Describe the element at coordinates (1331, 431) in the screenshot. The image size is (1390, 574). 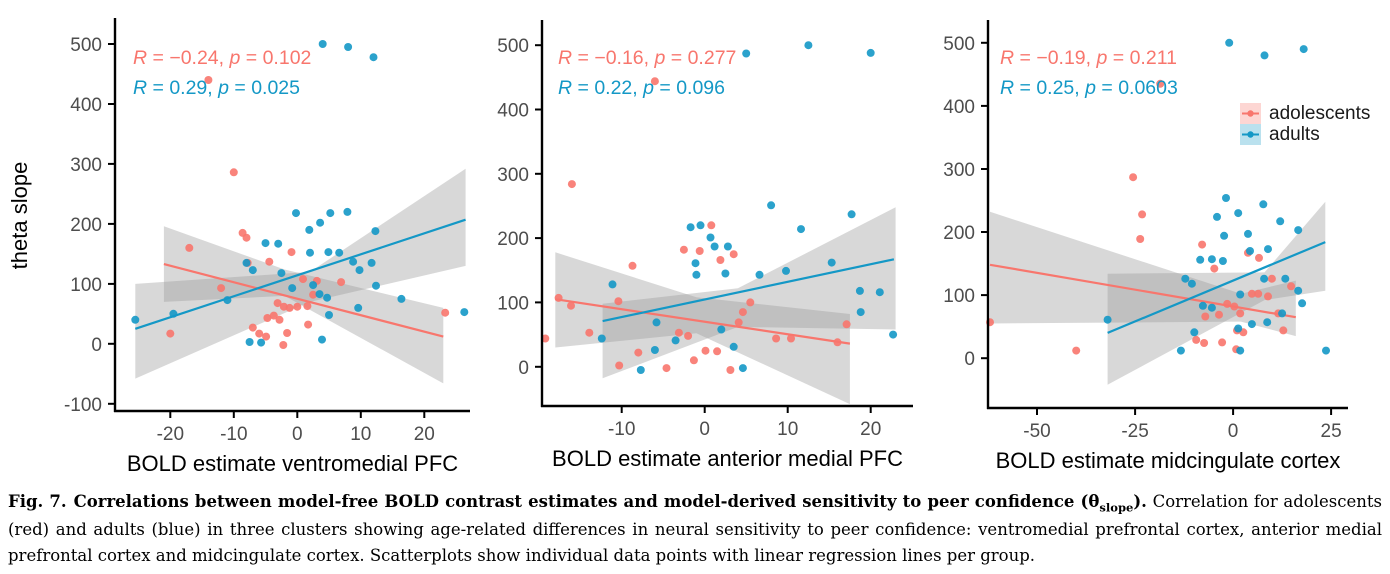
I see `x-tick-label: 25` at that location.